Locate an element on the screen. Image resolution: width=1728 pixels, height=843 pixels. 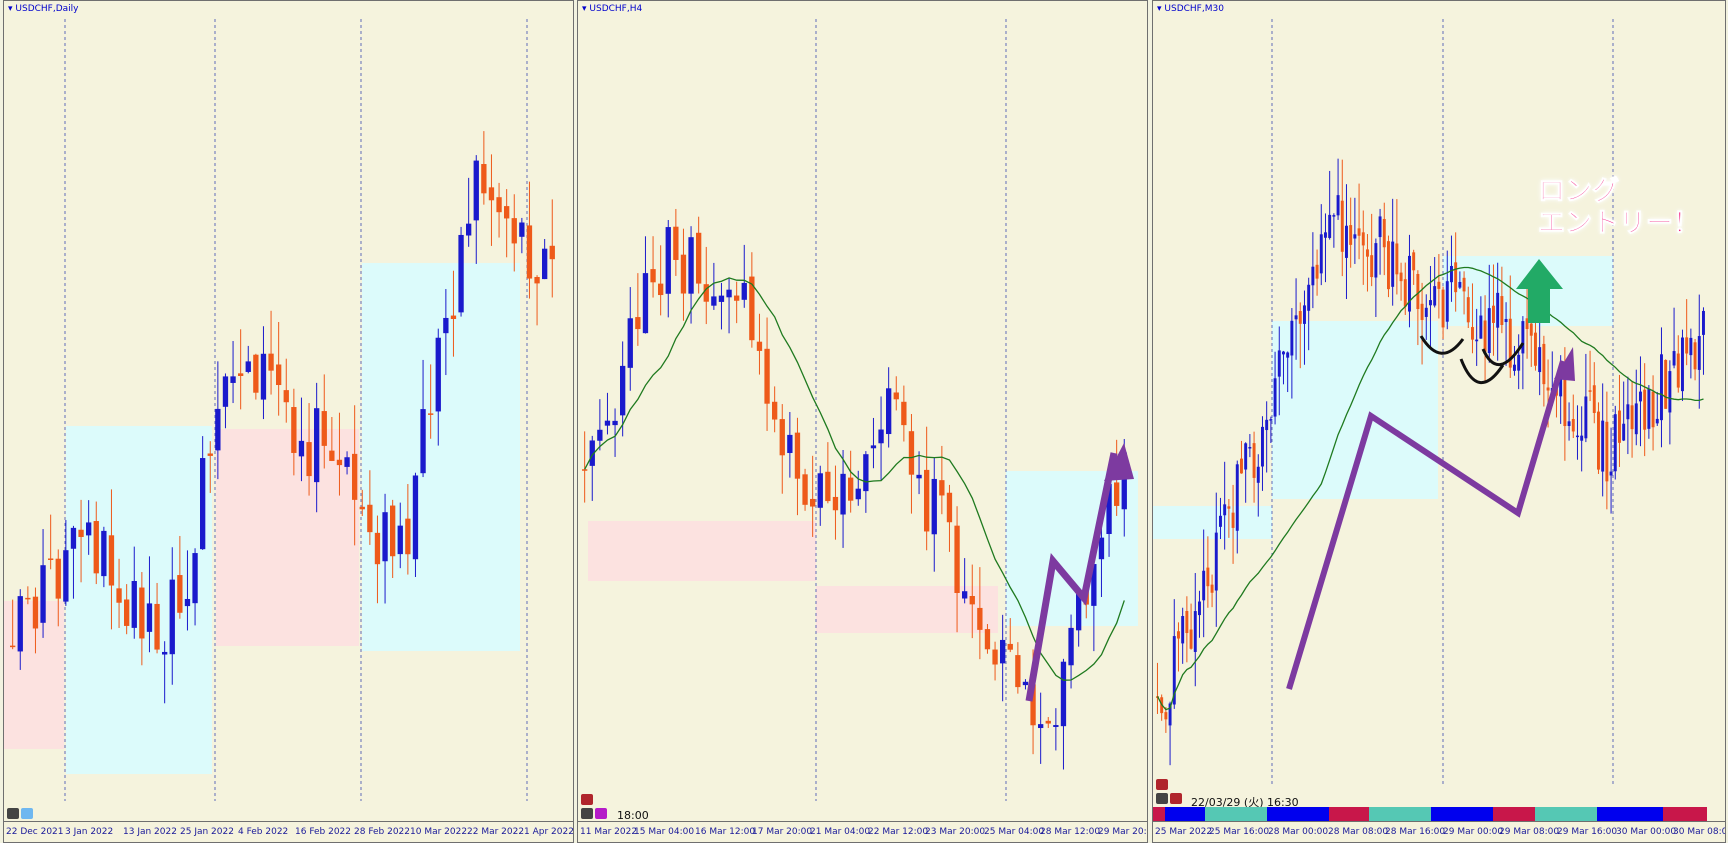
x-tick-label: 30 Mar 00:00 is located at coordinates (1646, 832).